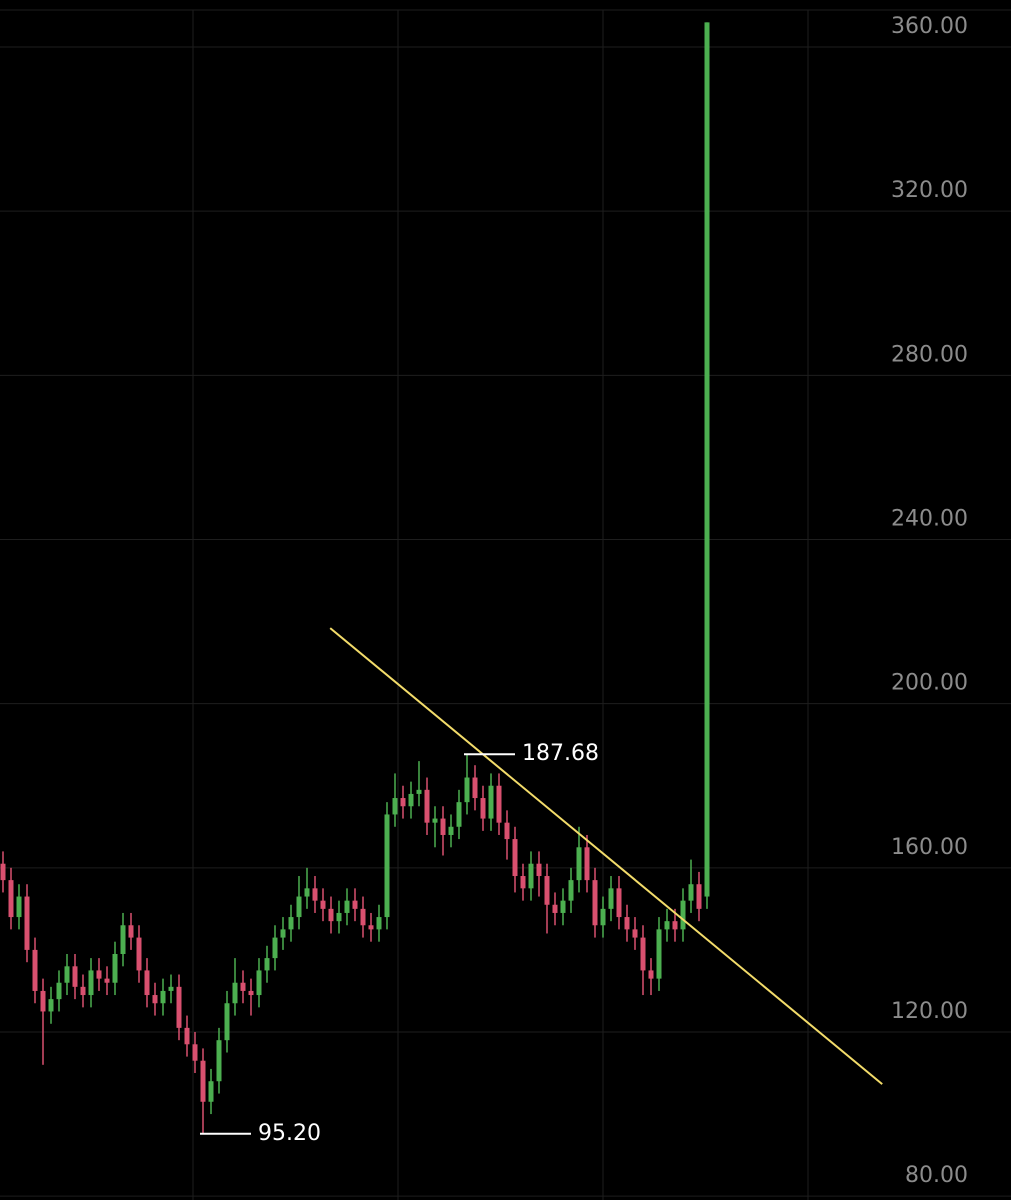  I want to click on price-marker-label: 187.68, so click(560, 753).